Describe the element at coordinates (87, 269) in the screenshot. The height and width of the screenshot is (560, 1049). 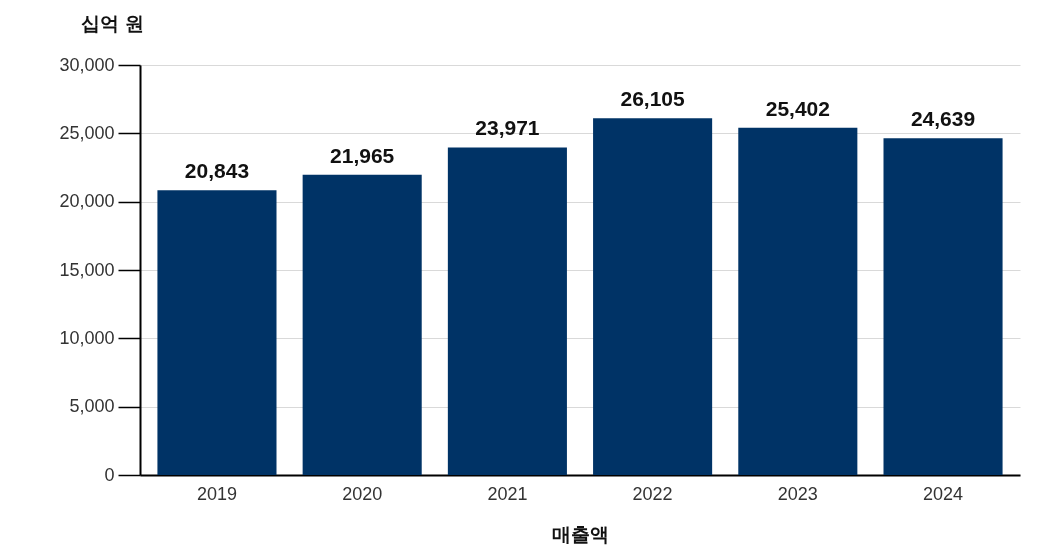
I see `y-tick-label: 15,000` at that location.